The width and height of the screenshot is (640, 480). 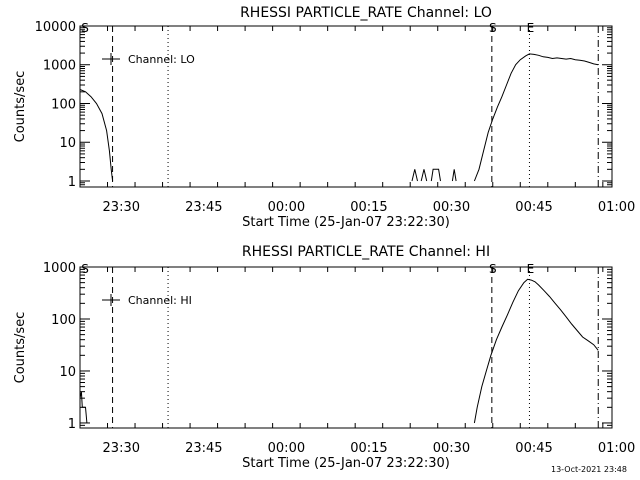 I want to click on y-tick-label: 10000, so click(x=55, y=27).